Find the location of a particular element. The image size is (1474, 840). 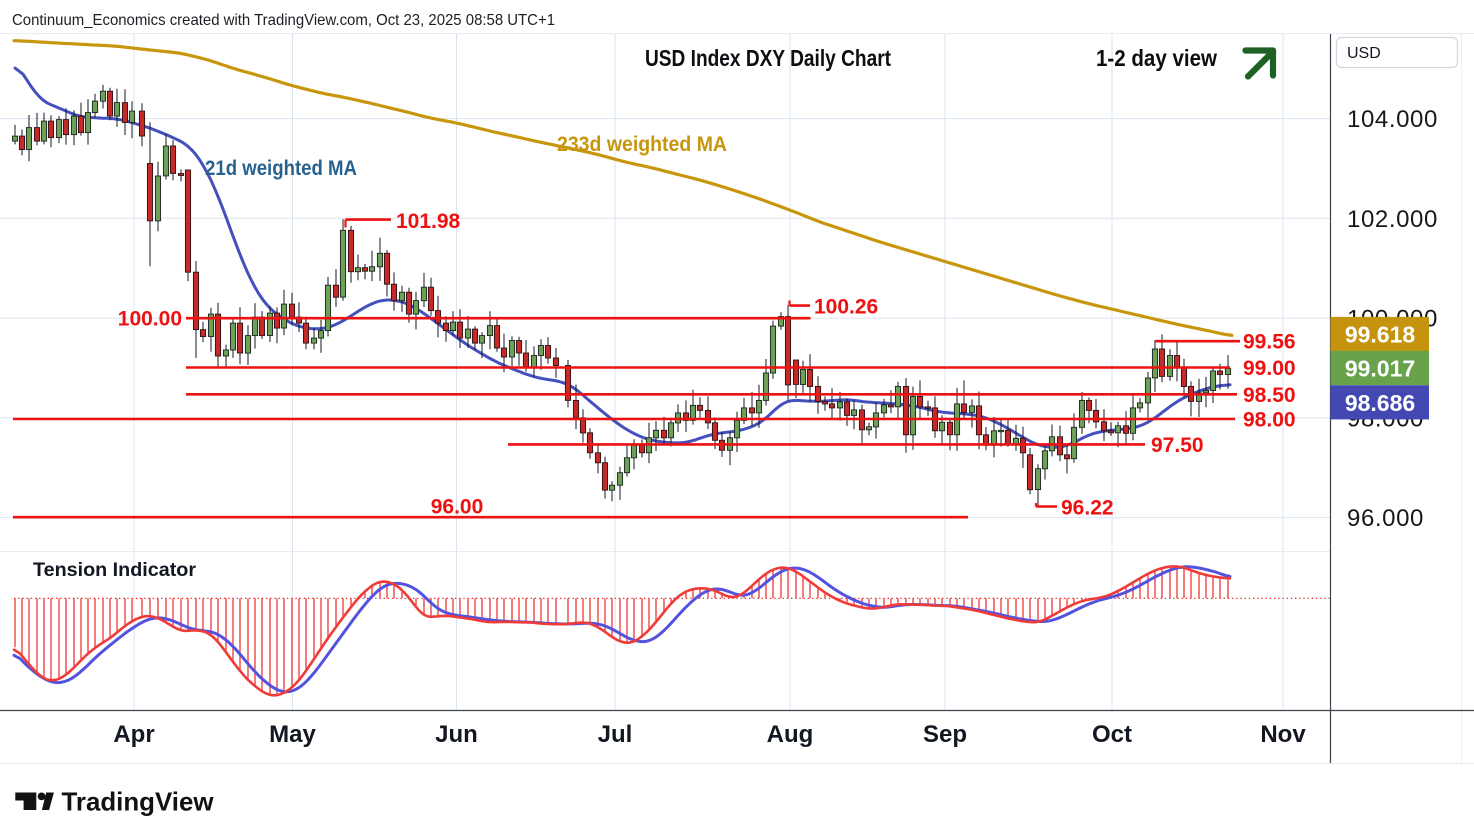

svg-text: 98.00 is located at coordinates (1269, 420).